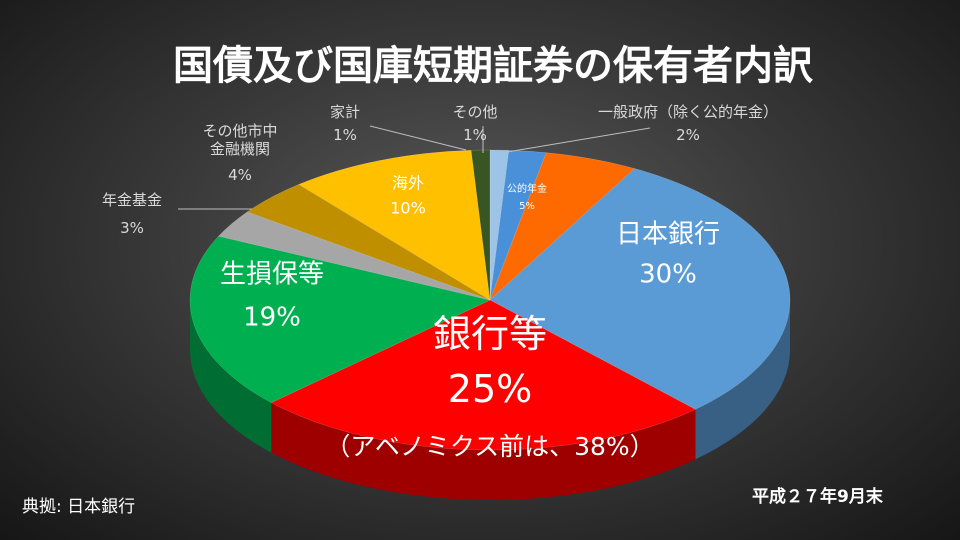 Image resolution: width=960 pixels, height=540 pixels. I want to click on value-label: 2%, so click(688, 135).